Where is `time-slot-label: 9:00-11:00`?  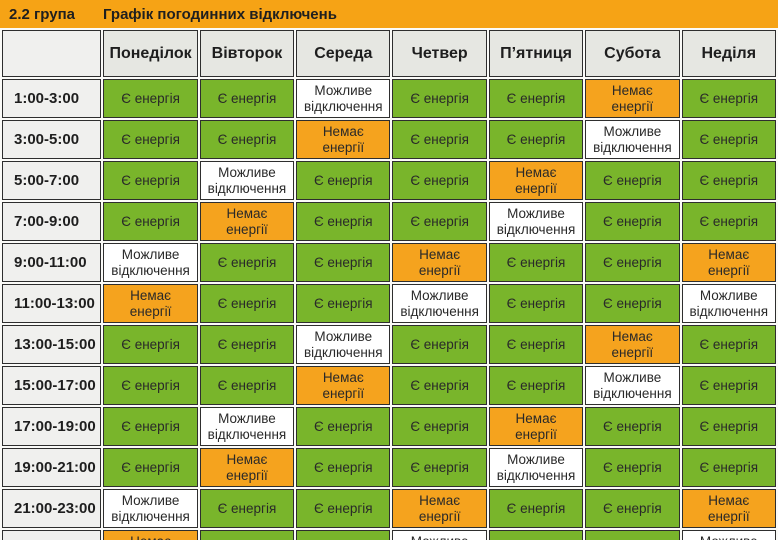
time-slot-label: 9:00-11:00 is located at coordinates (52, 262).